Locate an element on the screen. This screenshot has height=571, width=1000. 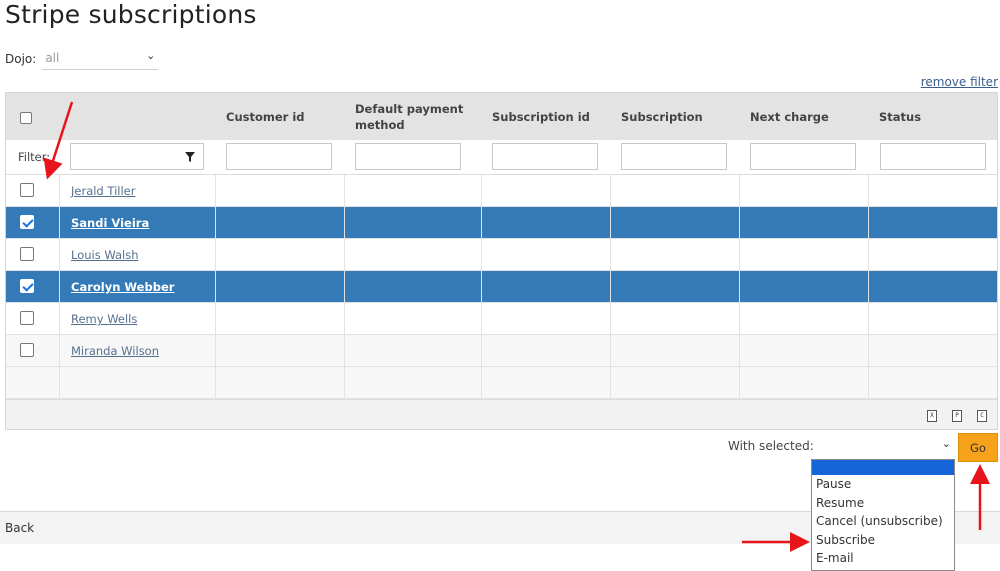
dojo-filter: Dojo: all ⌄ is located at coordinates (82, 59).